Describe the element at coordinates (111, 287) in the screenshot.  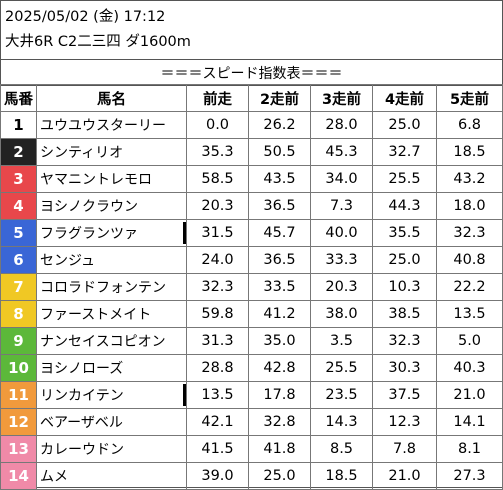
I see `horse-name: コロラドフォンテン` at that location.